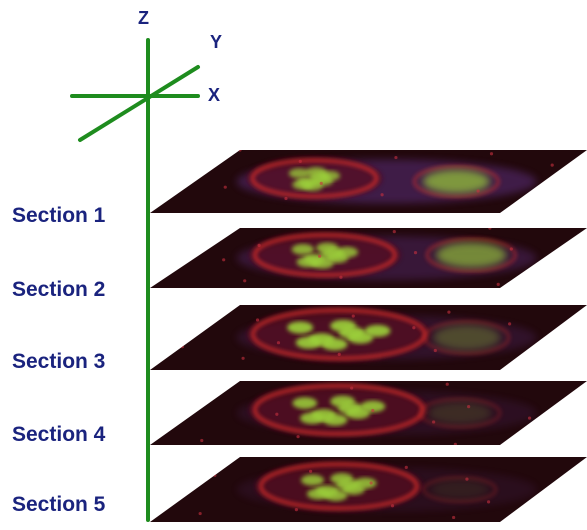 Image resolution: width=587 pixels, height=530 pixels. Describe the element at coordinates (143, 18) in the screenshot. I see `z-axis-label: Z` at that location.